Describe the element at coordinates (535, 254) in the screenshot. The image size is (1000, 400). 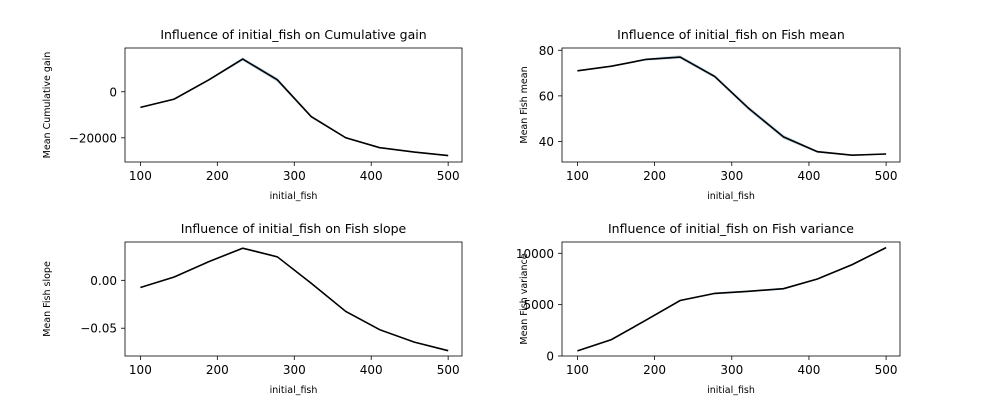
I see `y-tick-label: 10000` at that location.